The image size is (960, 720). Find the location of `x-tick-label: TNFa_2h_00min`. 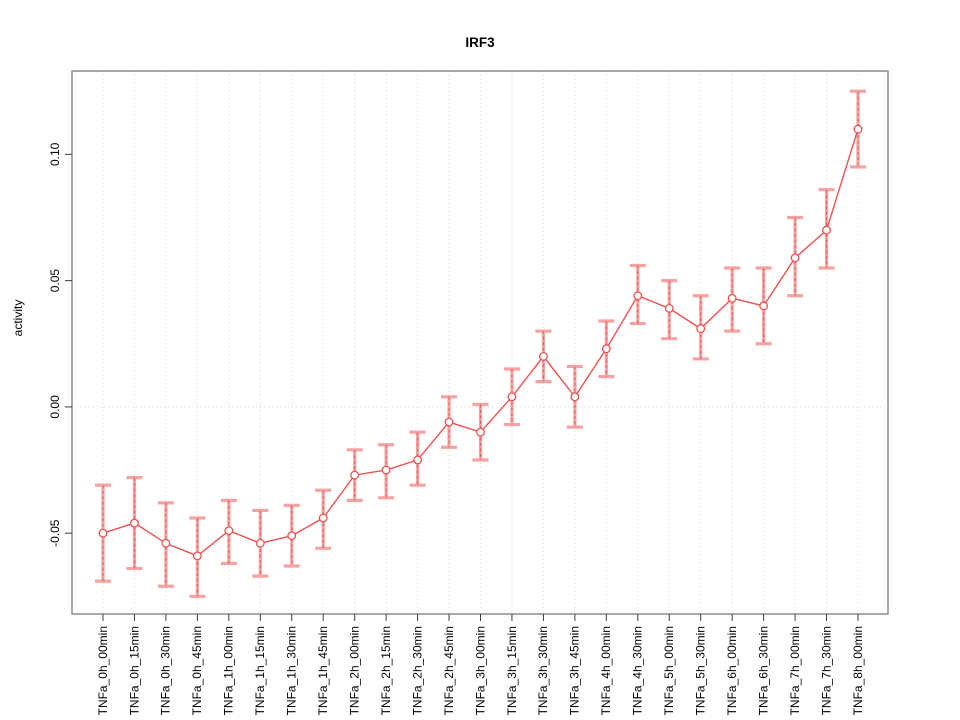

x-tick-label: TNFa_2h_00min is located at coordinates (355, 670).